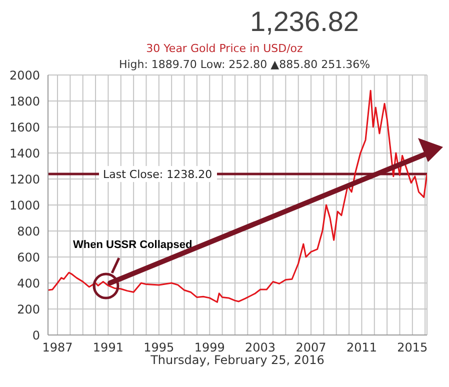 The image size is (449, 387). I want to click on x-tick-label: 2011, so click(361, 347).